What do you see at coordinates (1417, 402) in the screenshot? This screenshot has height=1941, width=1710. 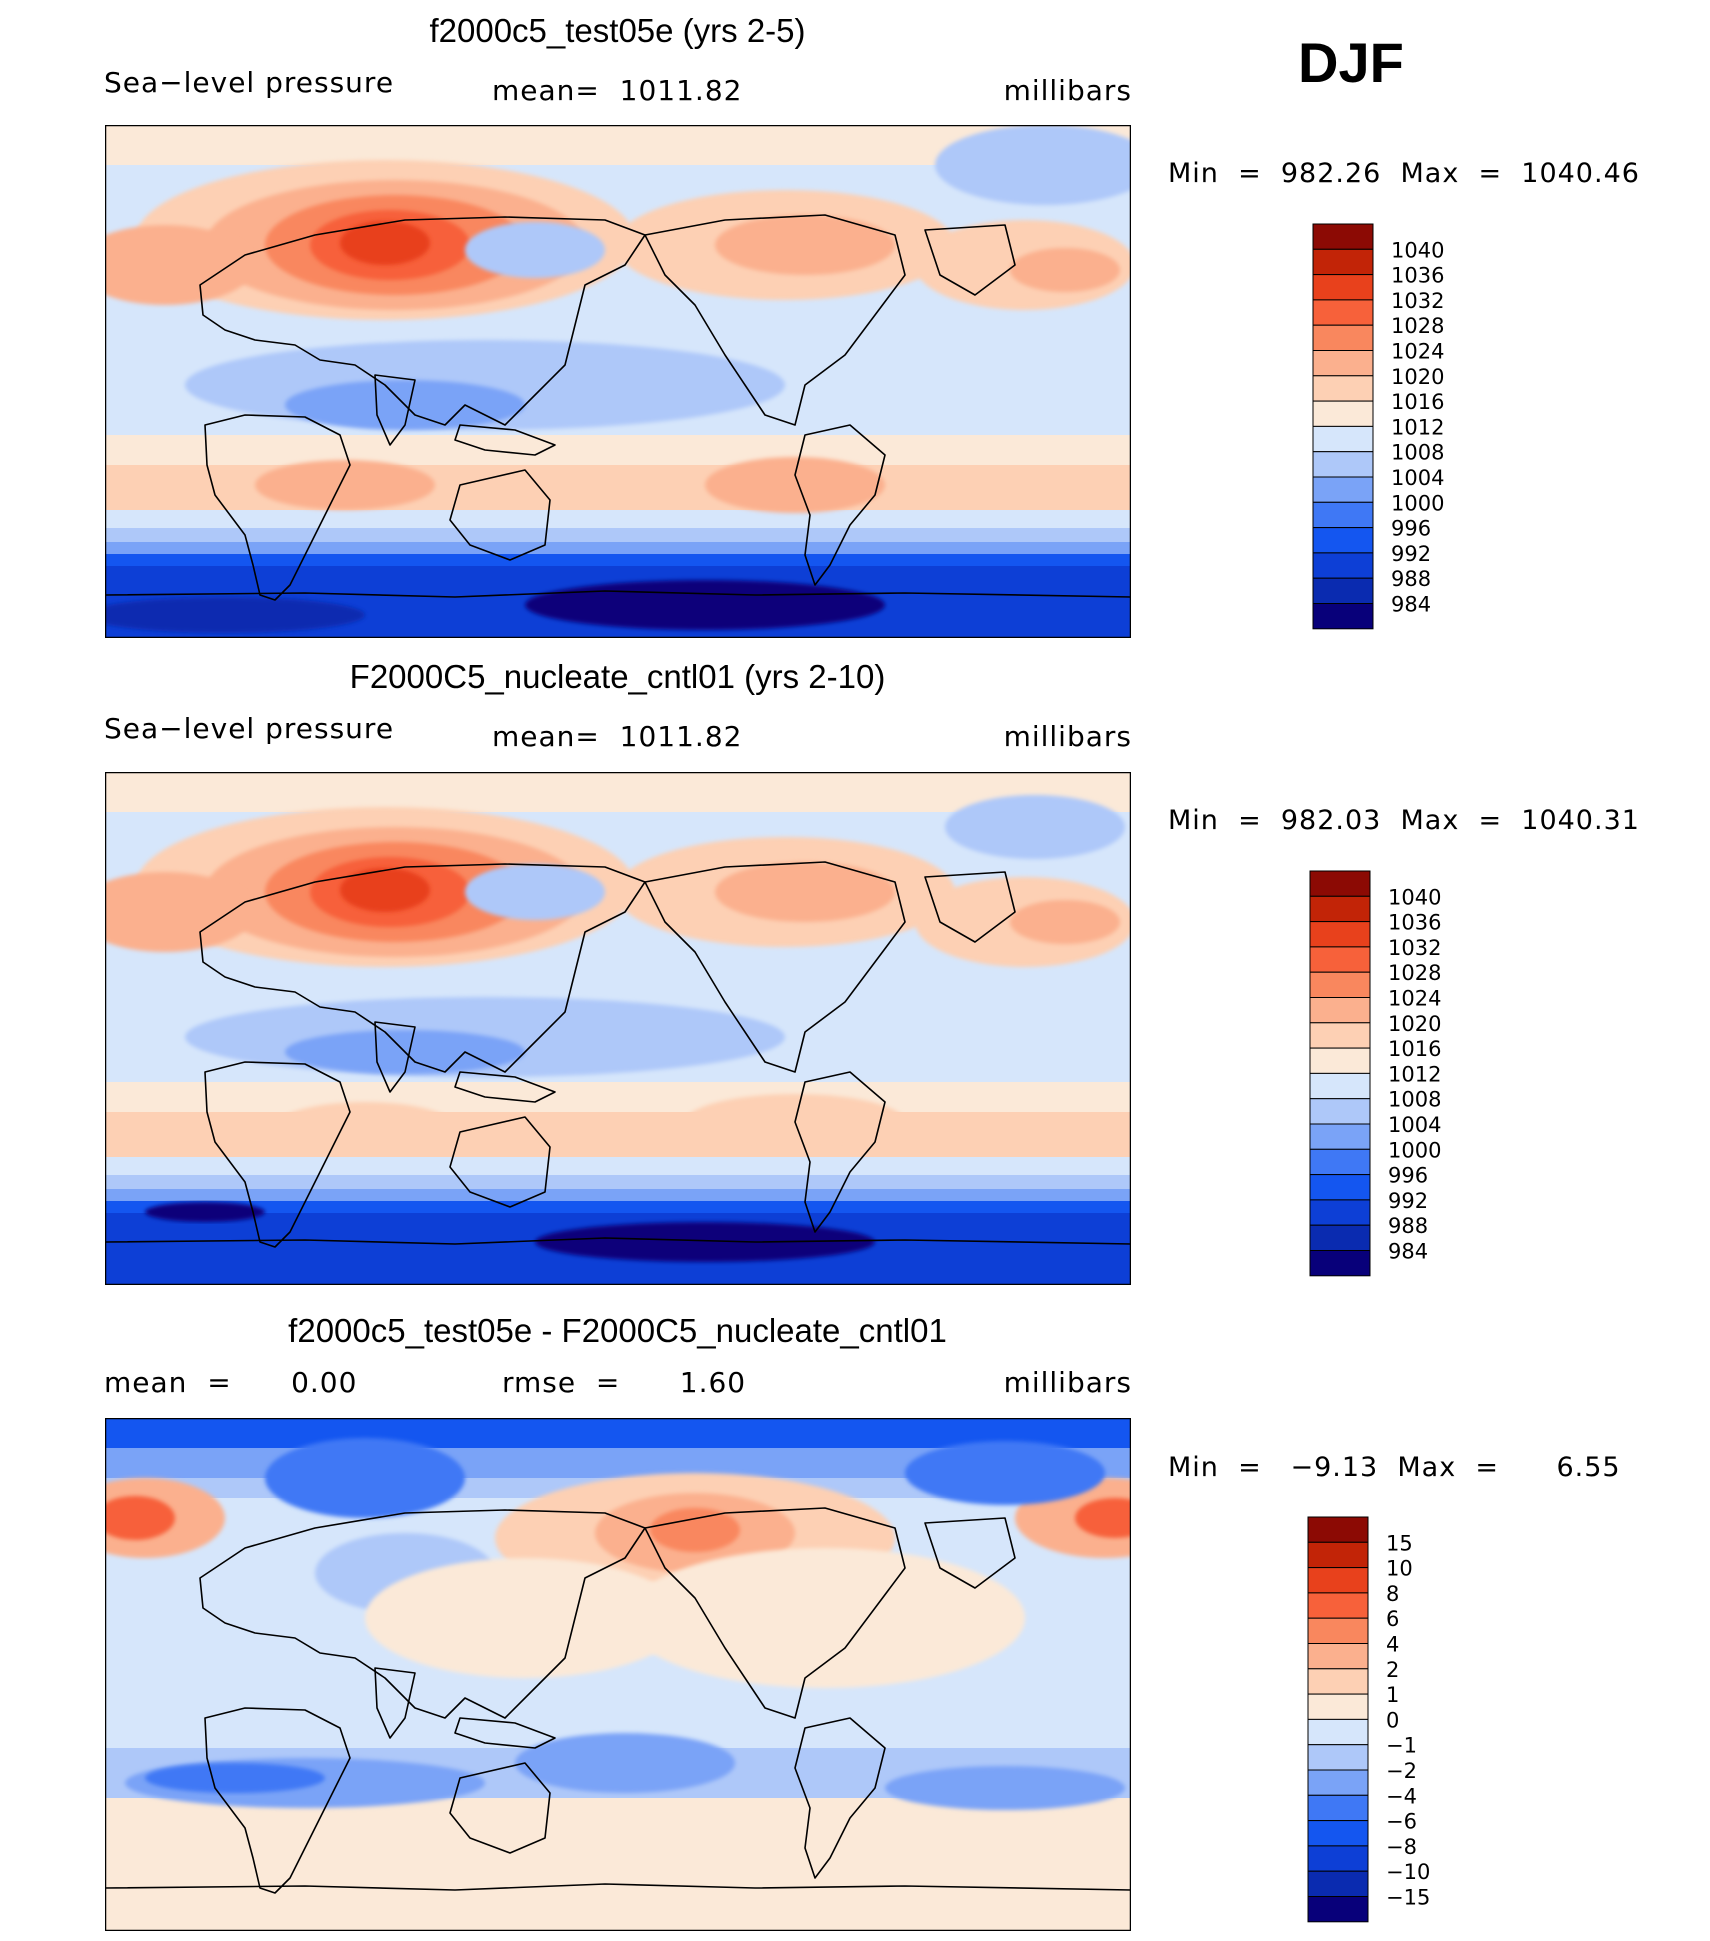 I see `colorbar-tick-label: 1016` at bounding box center [1417, 402].